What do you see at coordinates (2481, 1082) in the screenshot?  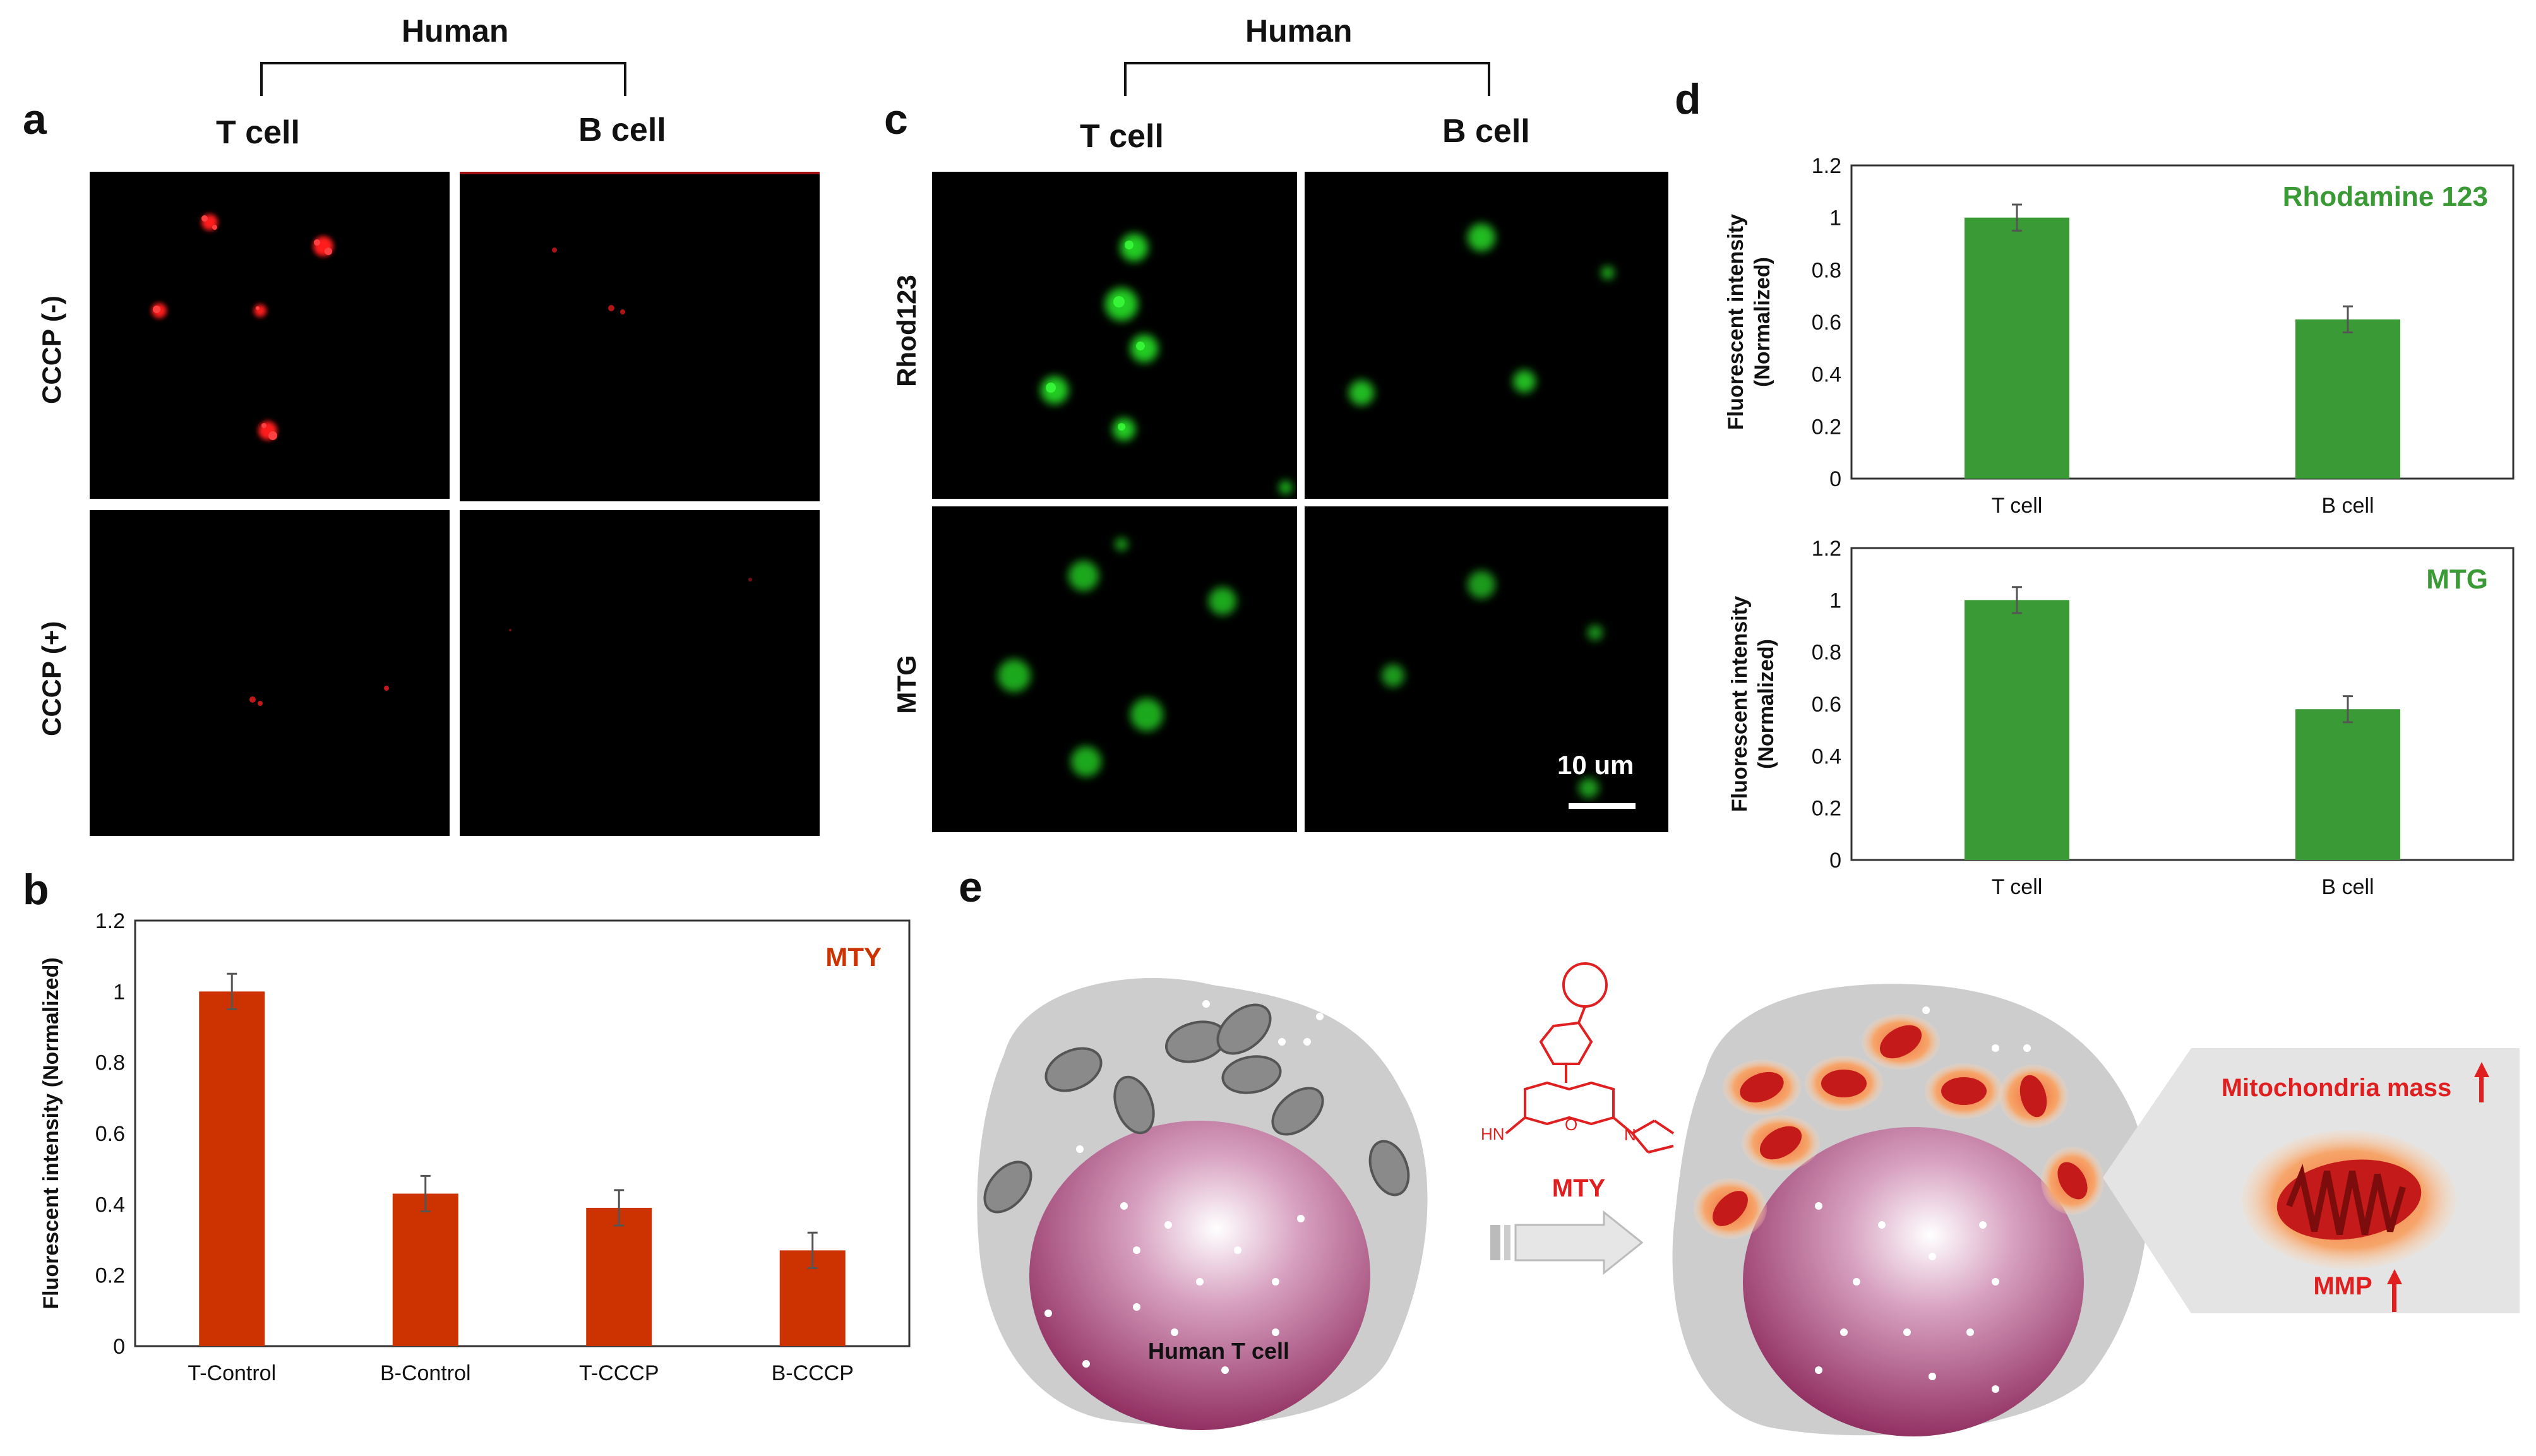 I see `mito-mass-up-arrow-icon` at bounding box center [2481, 1082].